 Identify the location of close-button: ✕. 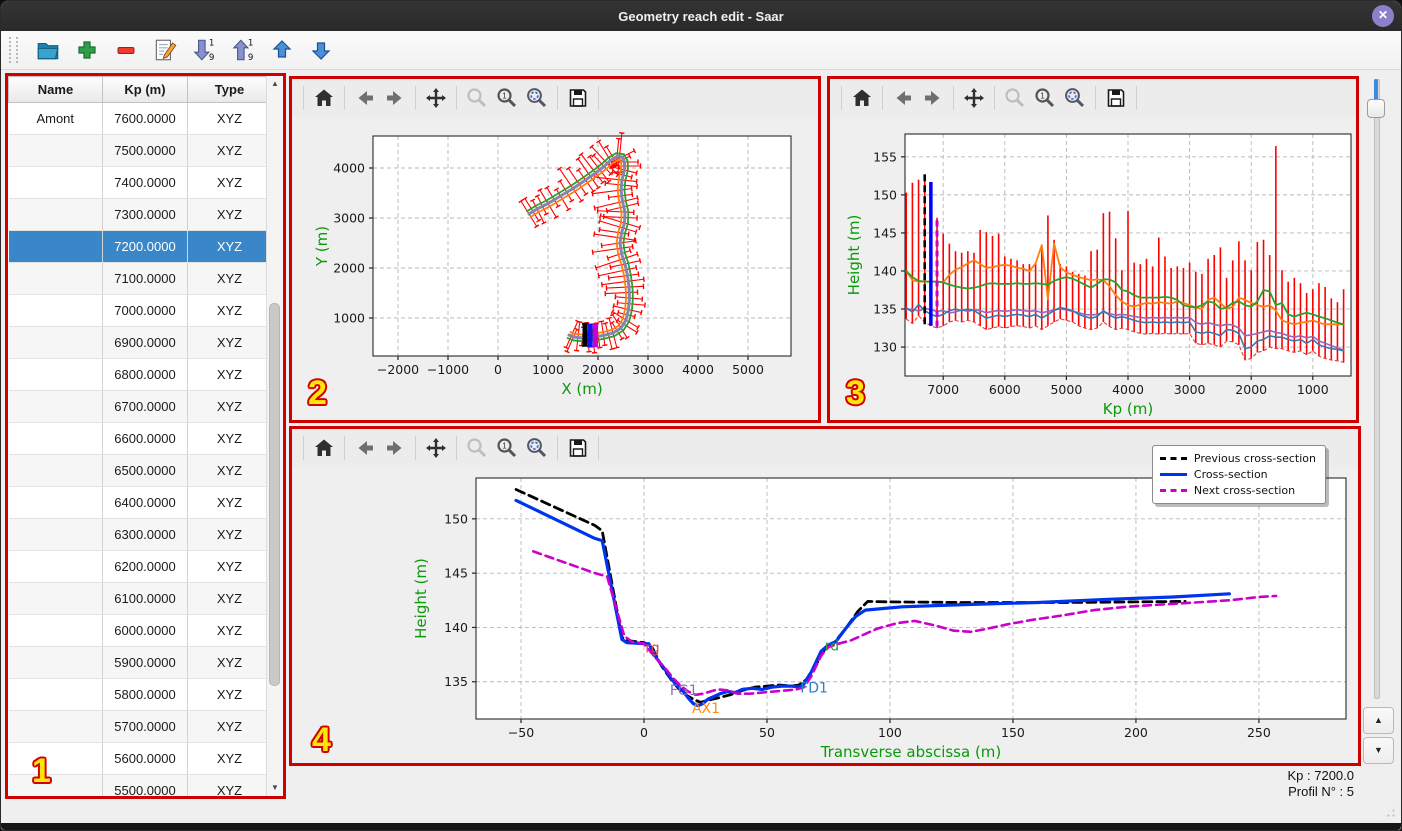
(1383, 16).